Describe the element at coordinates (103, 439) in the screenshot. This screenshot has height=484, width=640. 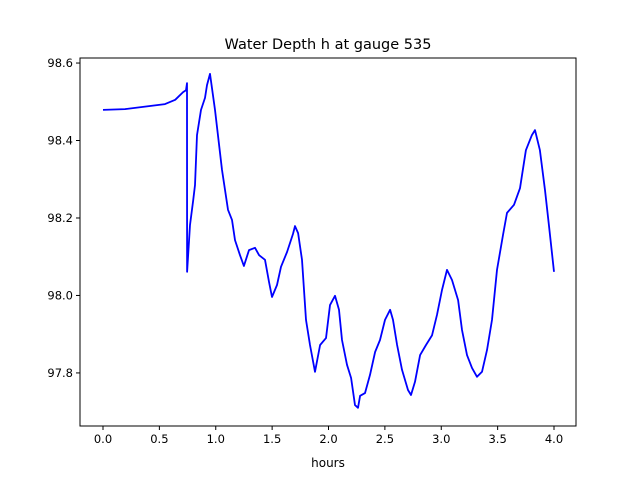
I see `x-tick-label: 0.0` at that location.